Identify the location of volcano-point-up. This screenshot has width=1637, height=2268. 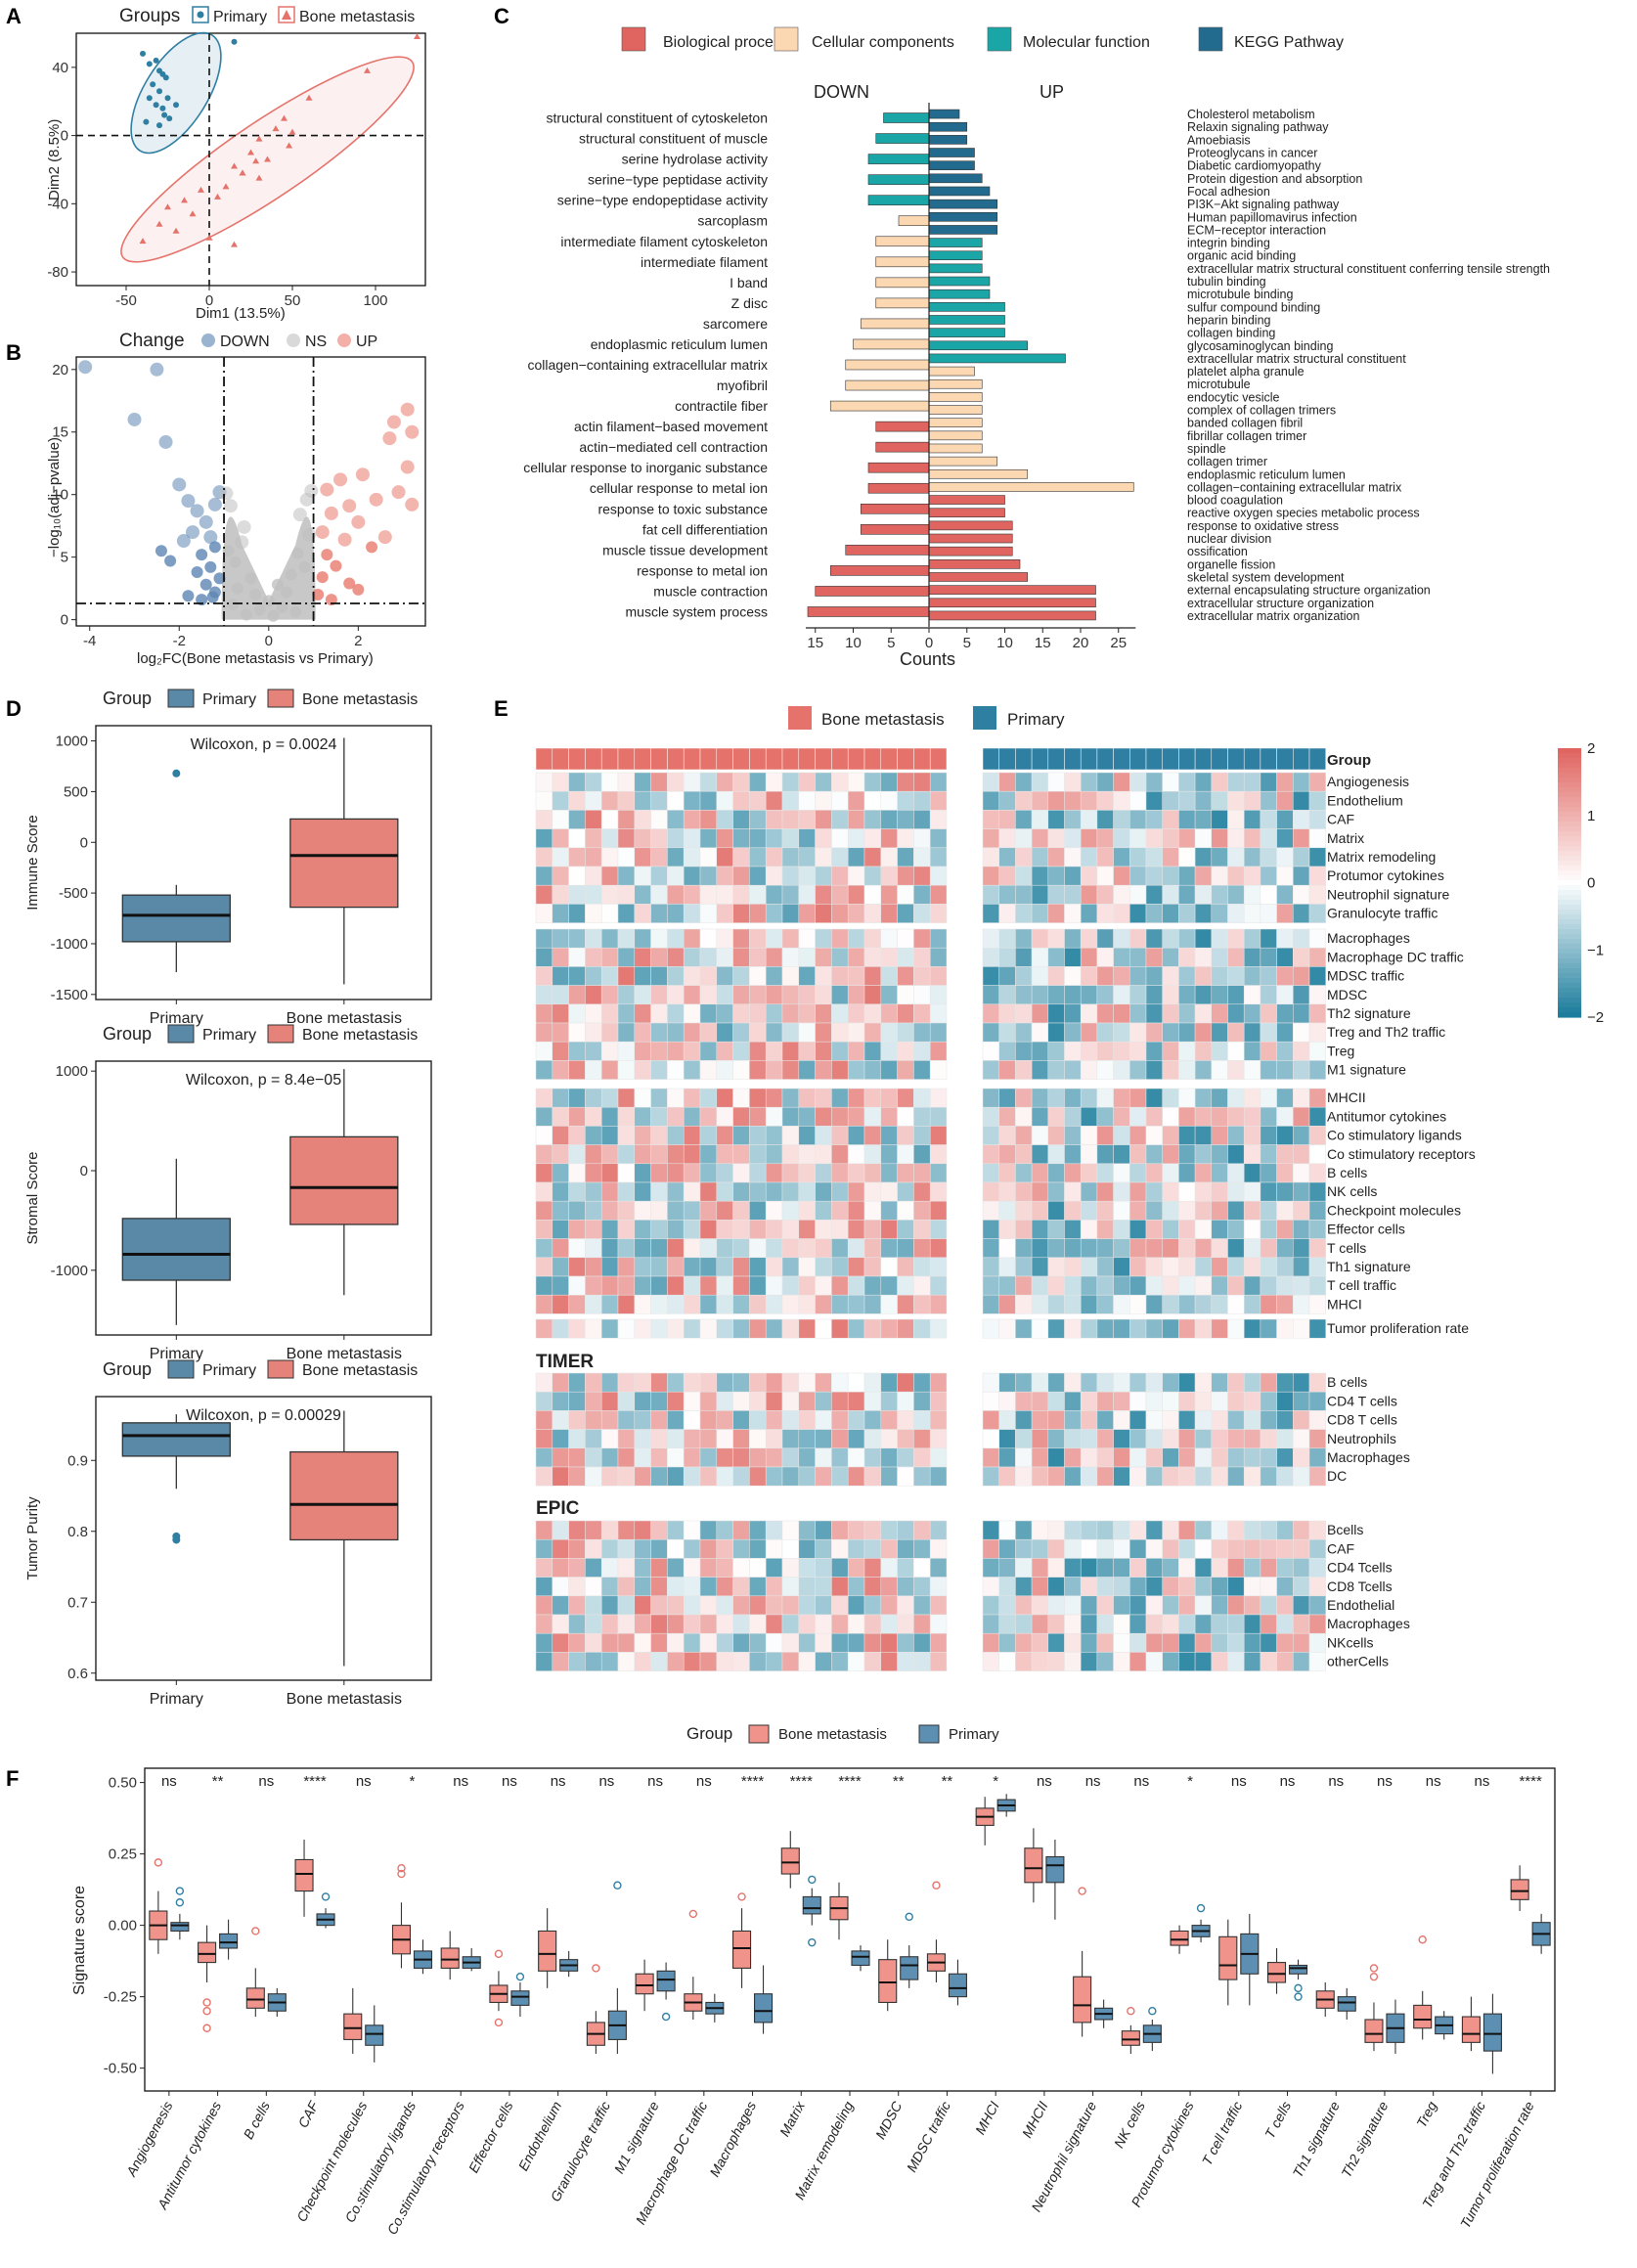
(393, 422).